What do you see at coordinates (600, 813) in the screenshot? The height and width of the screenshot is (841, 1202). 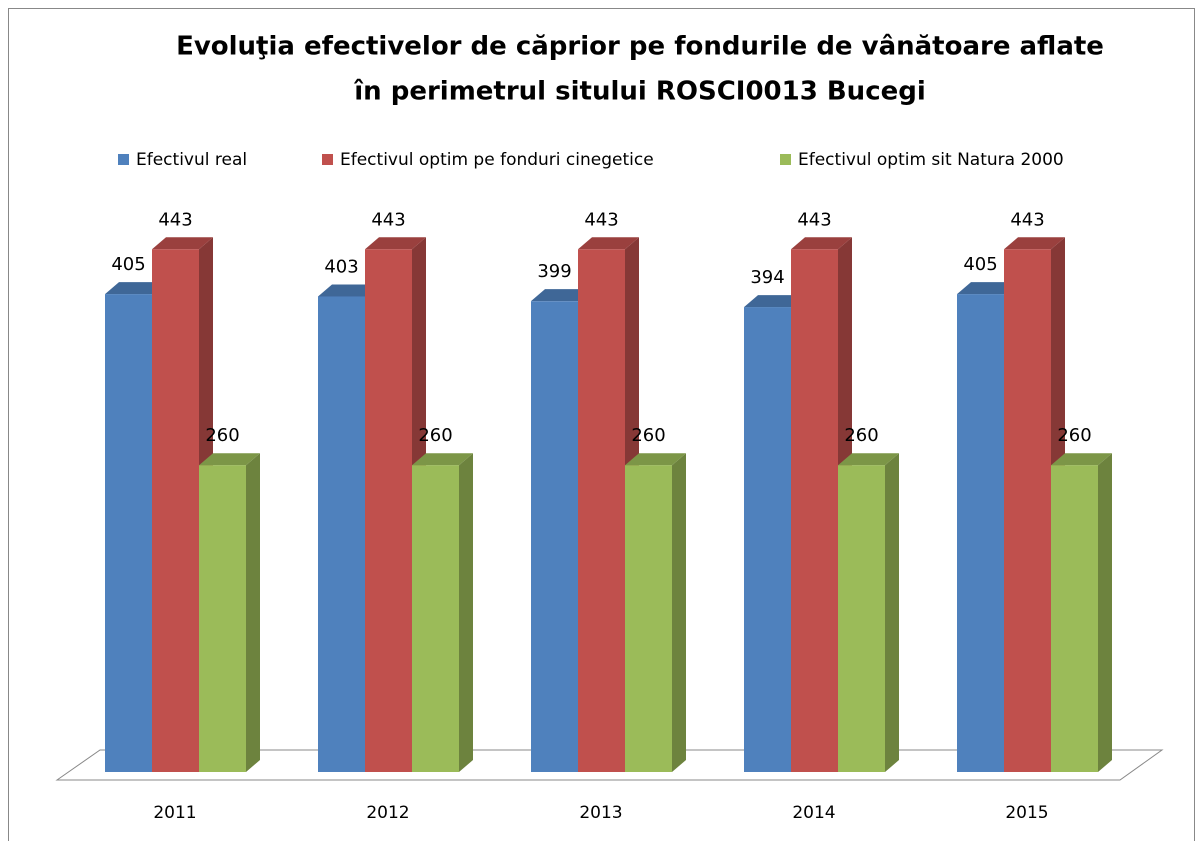 I see `x-tick-label: 2013` at bounding box center [600, 813].